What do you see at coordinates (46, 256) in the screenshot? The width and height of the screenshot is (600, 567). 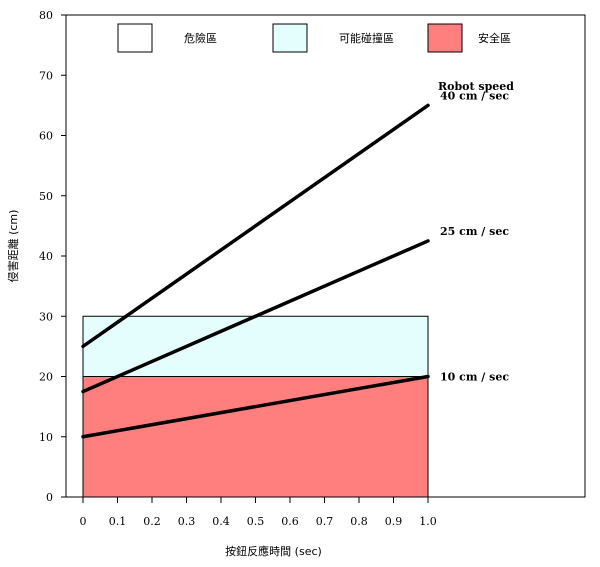 I see `y-tick-label: 40` at bounding box center [46, 256].